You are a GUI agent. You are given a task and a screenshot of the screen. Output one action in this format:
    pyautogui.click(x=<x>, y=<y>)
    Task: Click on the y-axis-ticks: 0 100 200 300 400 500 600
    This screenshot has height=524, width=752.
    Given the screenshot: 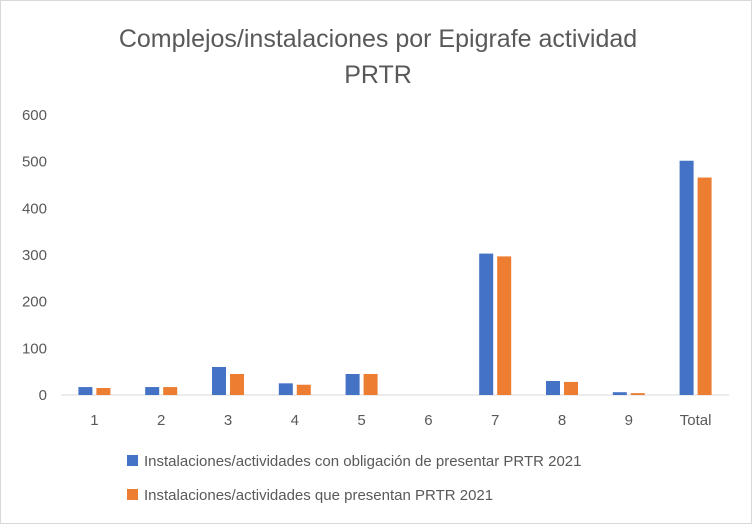 What is the action you would take?
    pyautogui.click(x=34, y=255)
    